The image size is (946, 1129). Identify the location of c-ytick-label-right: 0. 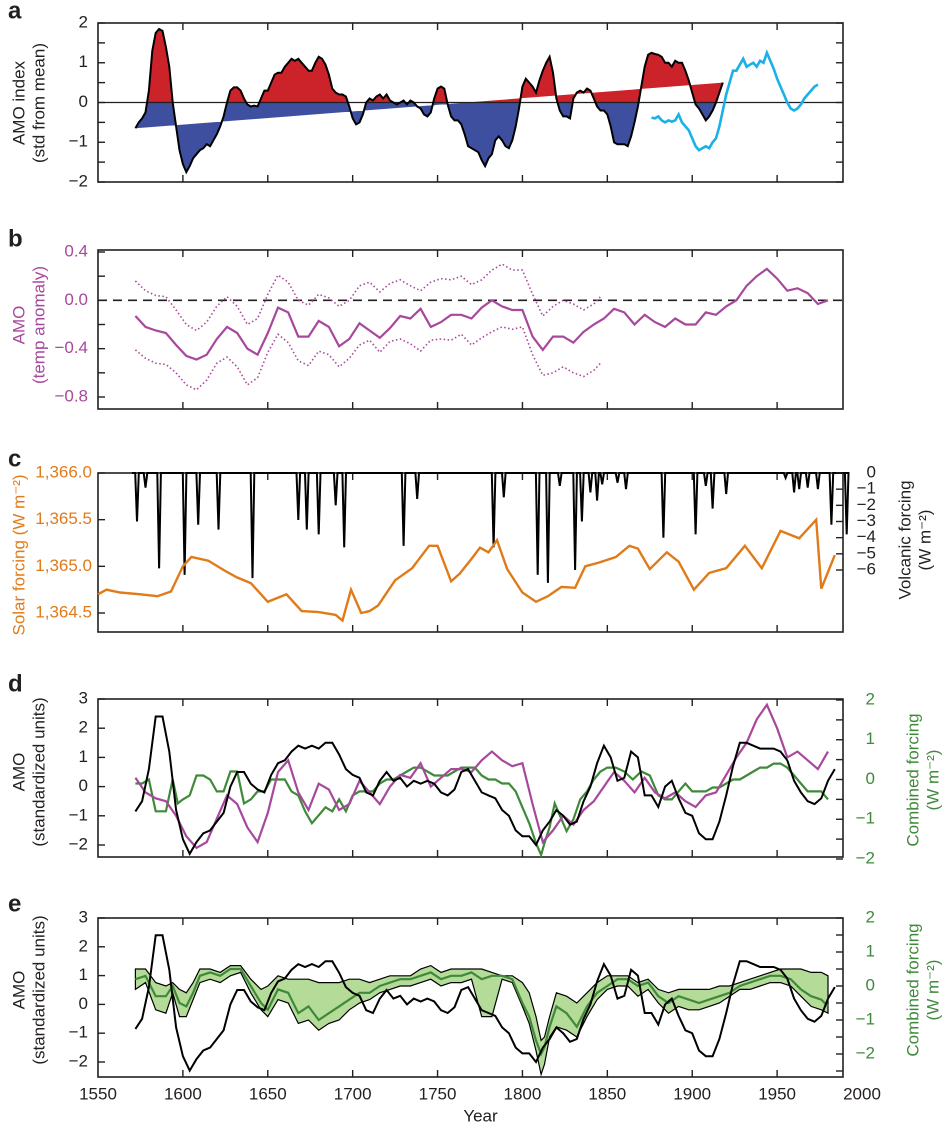
(871, 471).